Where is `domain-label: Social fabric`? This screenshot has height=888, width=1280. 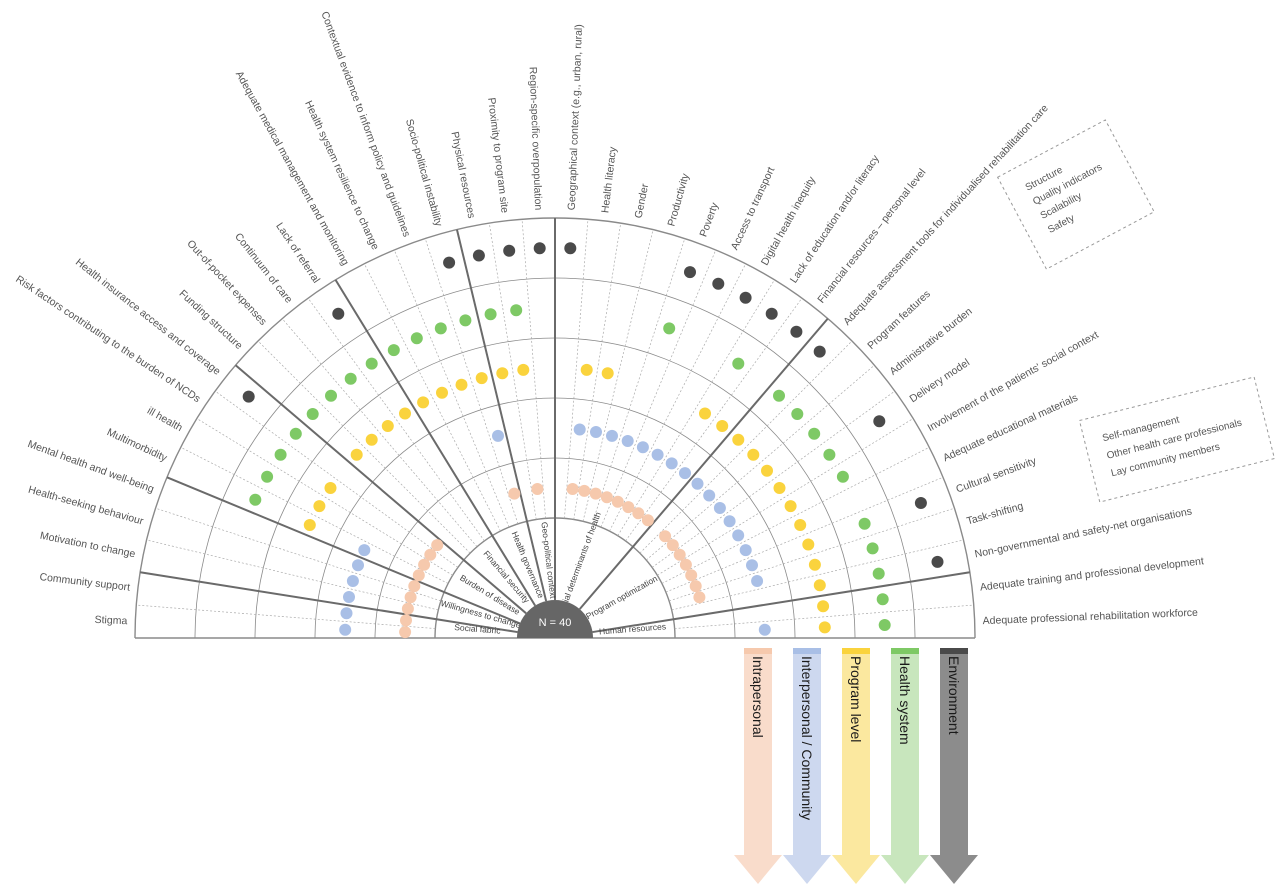
domain-label: Social fabric is located at coordinates (478, 629).